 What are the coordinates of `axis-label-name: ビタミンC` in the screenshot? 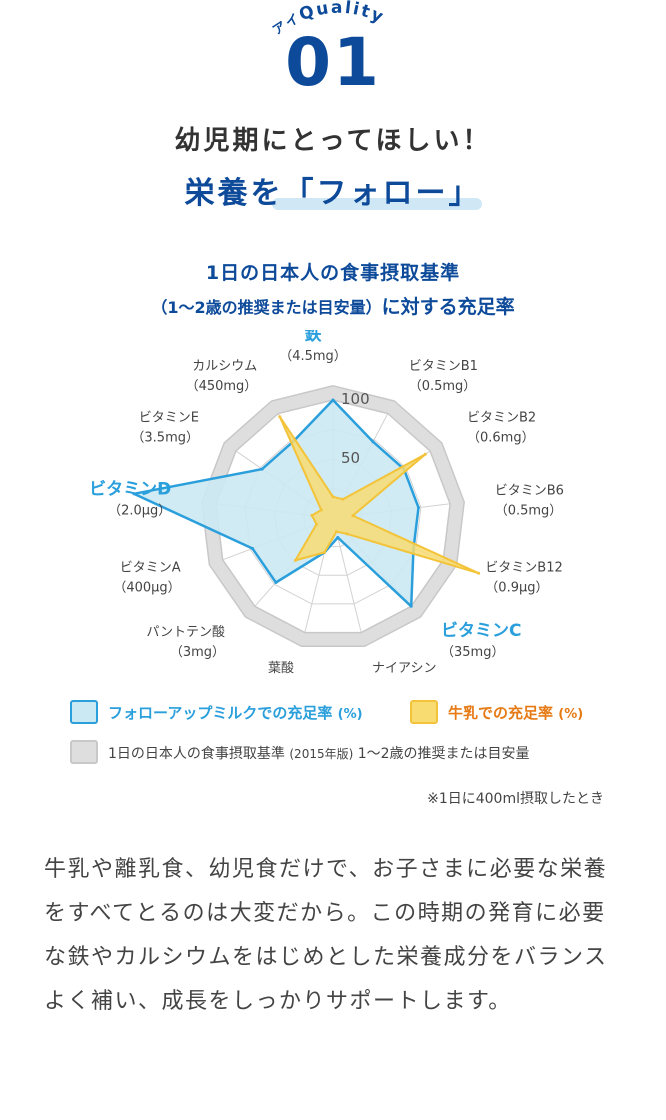 It's located at (481, 631).